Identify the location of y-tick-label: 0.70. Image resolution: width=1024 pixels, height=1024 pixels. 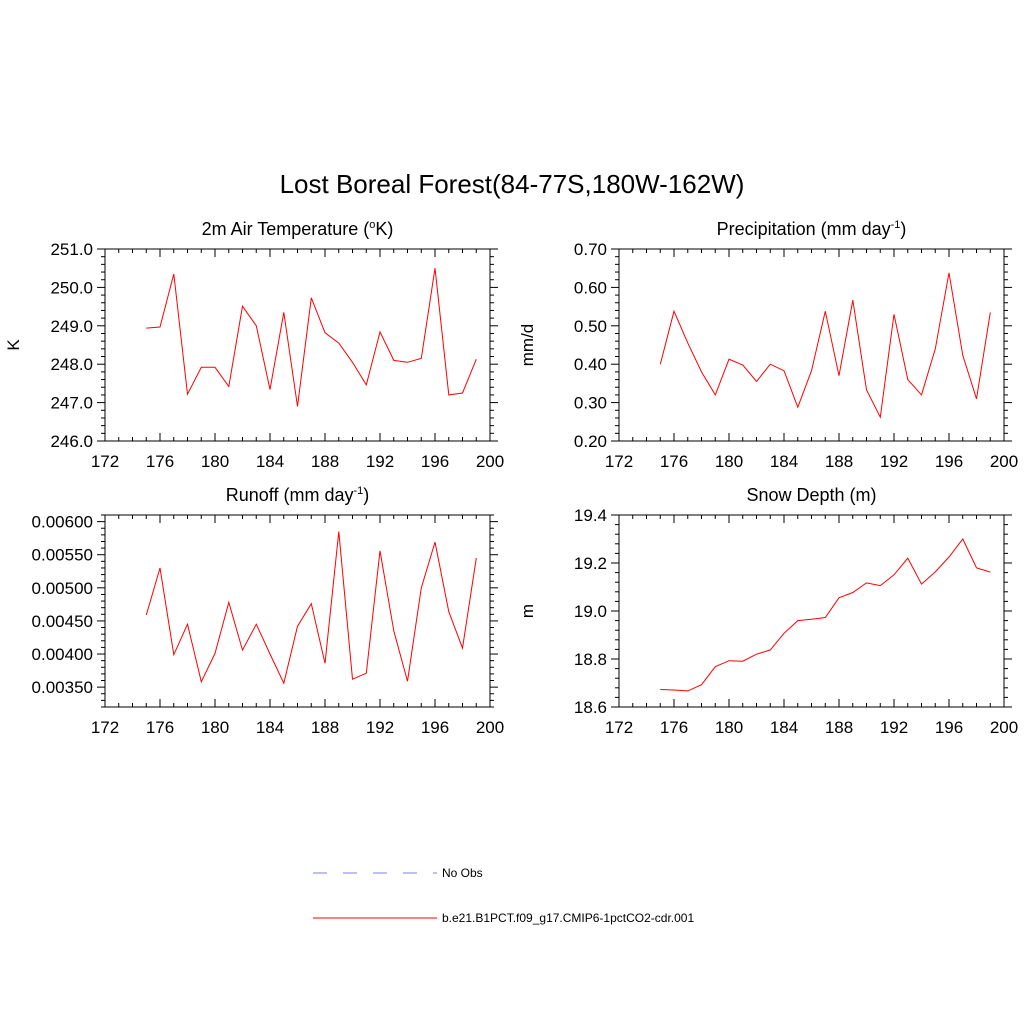
(590, 249).